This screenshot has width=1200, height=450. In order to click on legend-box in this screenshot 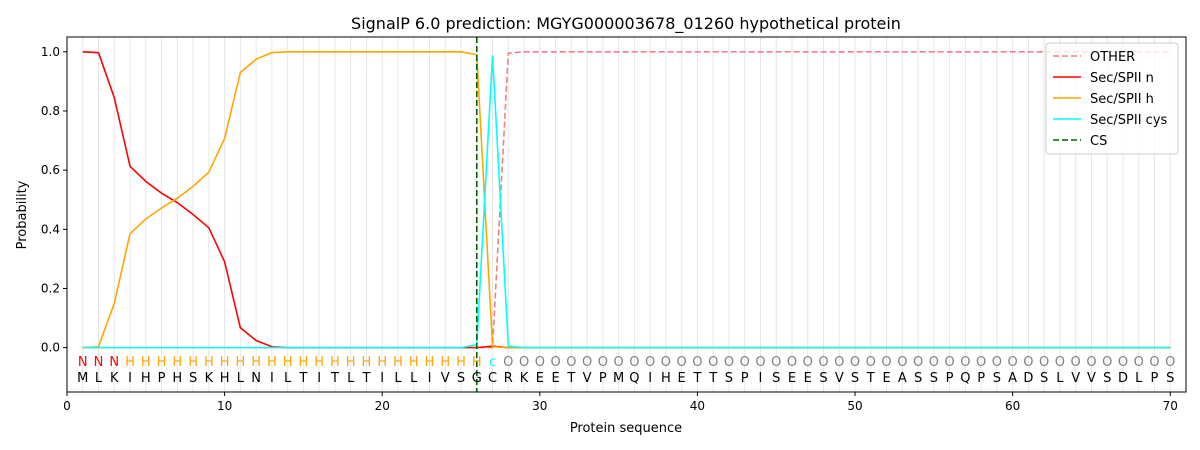, I will do `click(1112, 98)`.